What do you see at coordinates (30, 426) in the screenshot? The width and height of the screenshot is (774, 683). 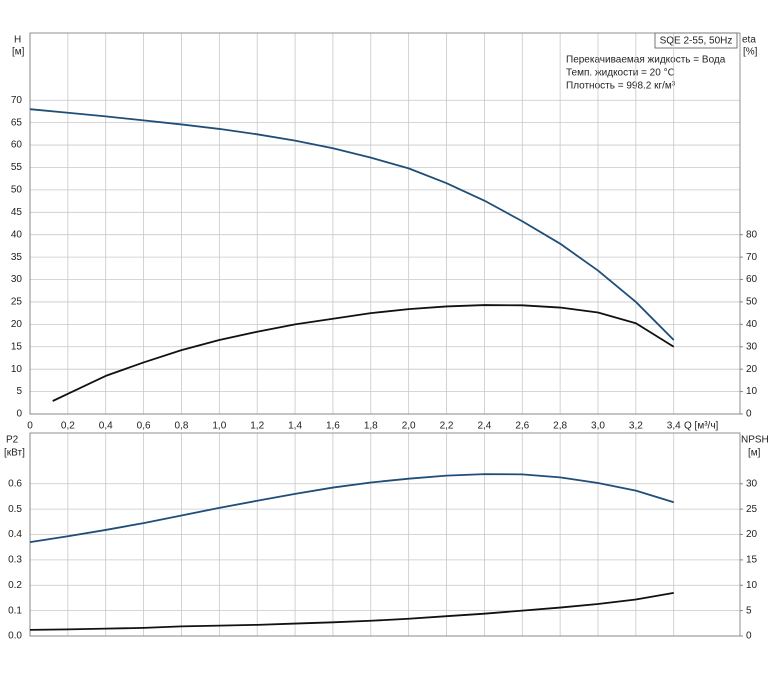 I see `x-tick-label: 0` at bounding box center [30, 426].